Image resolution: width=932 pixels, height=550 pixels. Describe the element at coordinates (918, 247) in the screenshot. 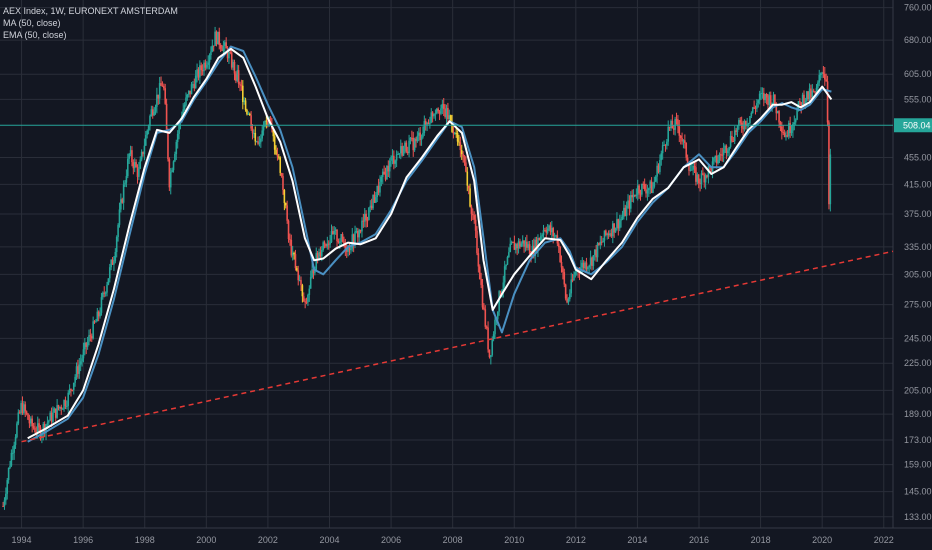

I see `y-tick-label: 335.00` at that location.